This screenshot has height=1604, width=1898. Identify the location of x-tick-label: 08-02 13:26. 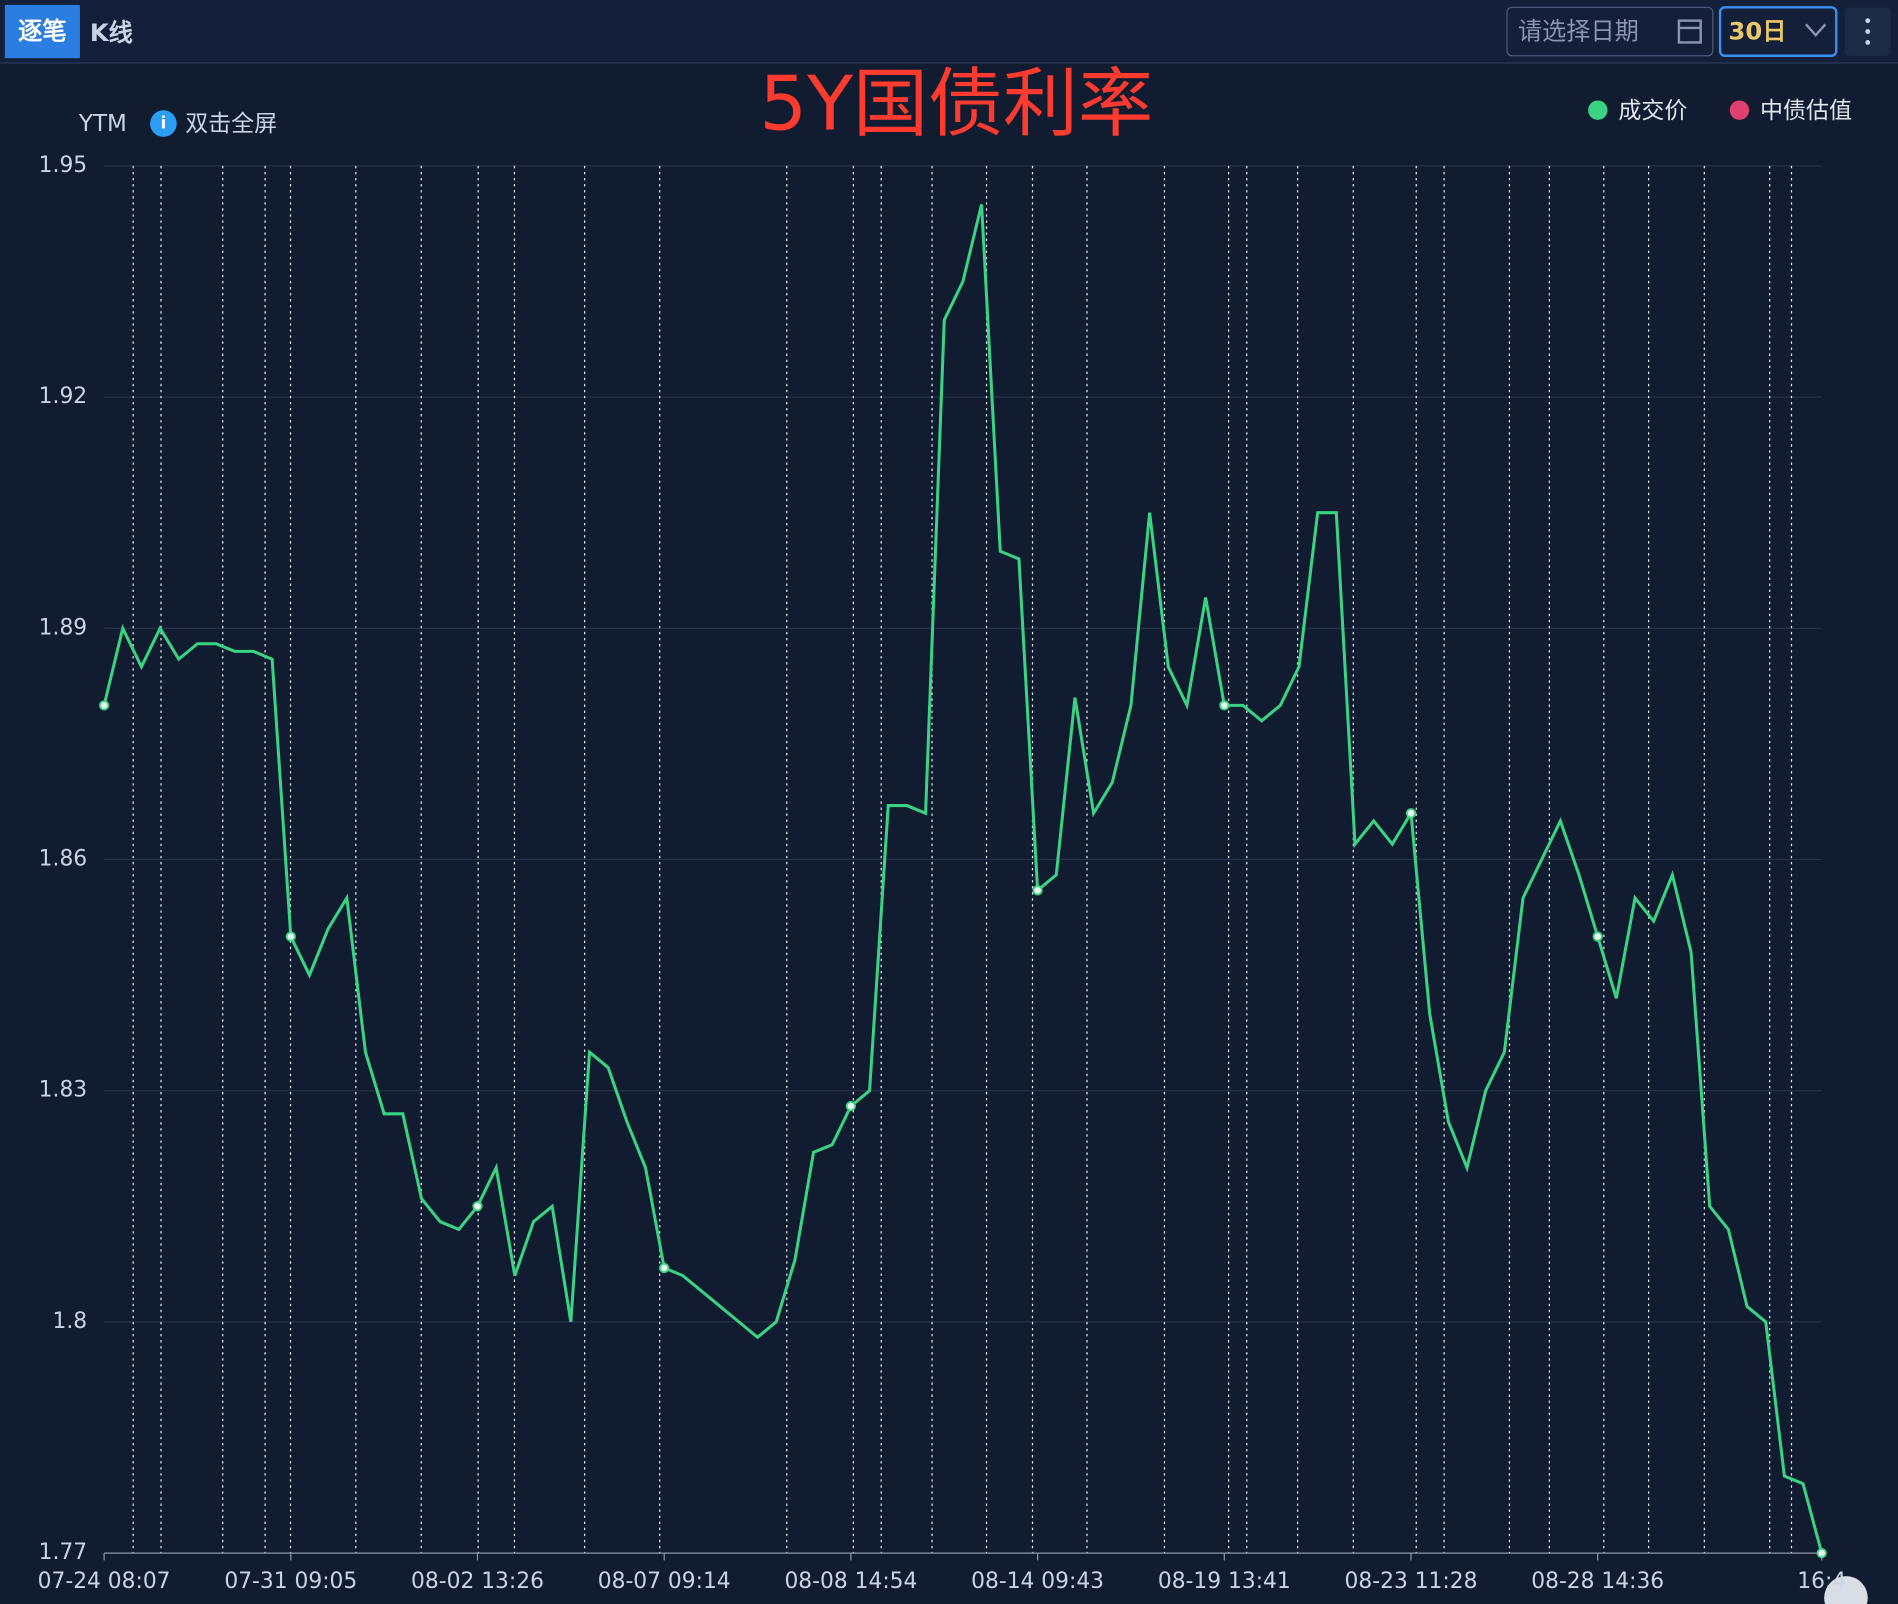
(477, 1581).